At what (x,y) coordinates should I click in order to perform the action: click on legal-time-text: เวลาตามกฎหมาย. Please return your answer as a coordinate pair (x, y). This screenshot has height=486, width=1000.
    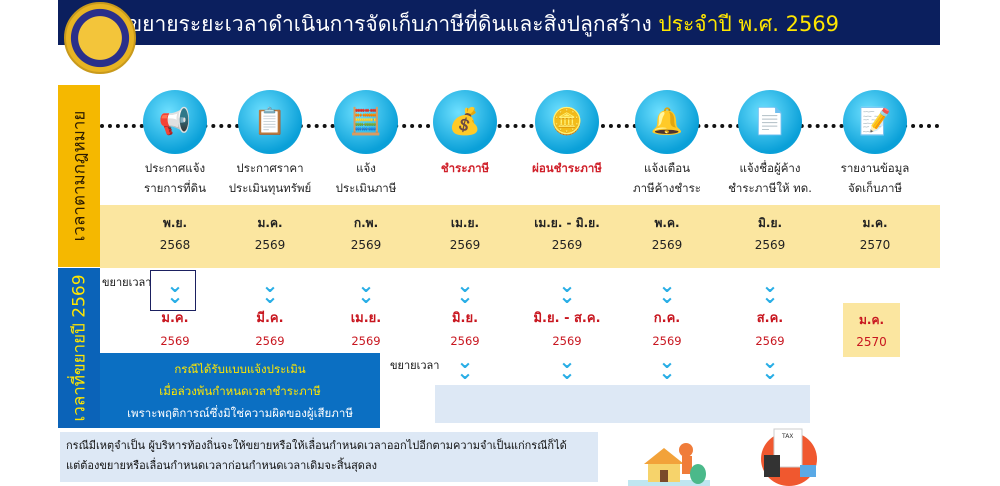
    Looking at the image, I should click on (79, 176).